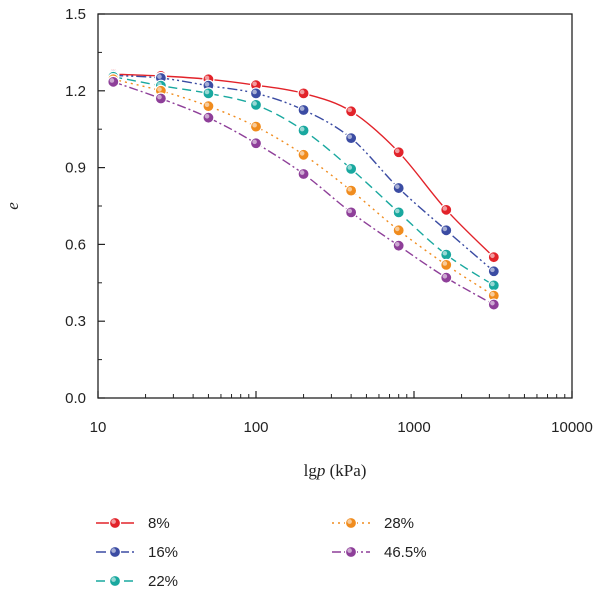  What do you see at coordinates (399, 523) in the screenshot?
I see `legend-label: 28%` at bounding box center [399, 523].